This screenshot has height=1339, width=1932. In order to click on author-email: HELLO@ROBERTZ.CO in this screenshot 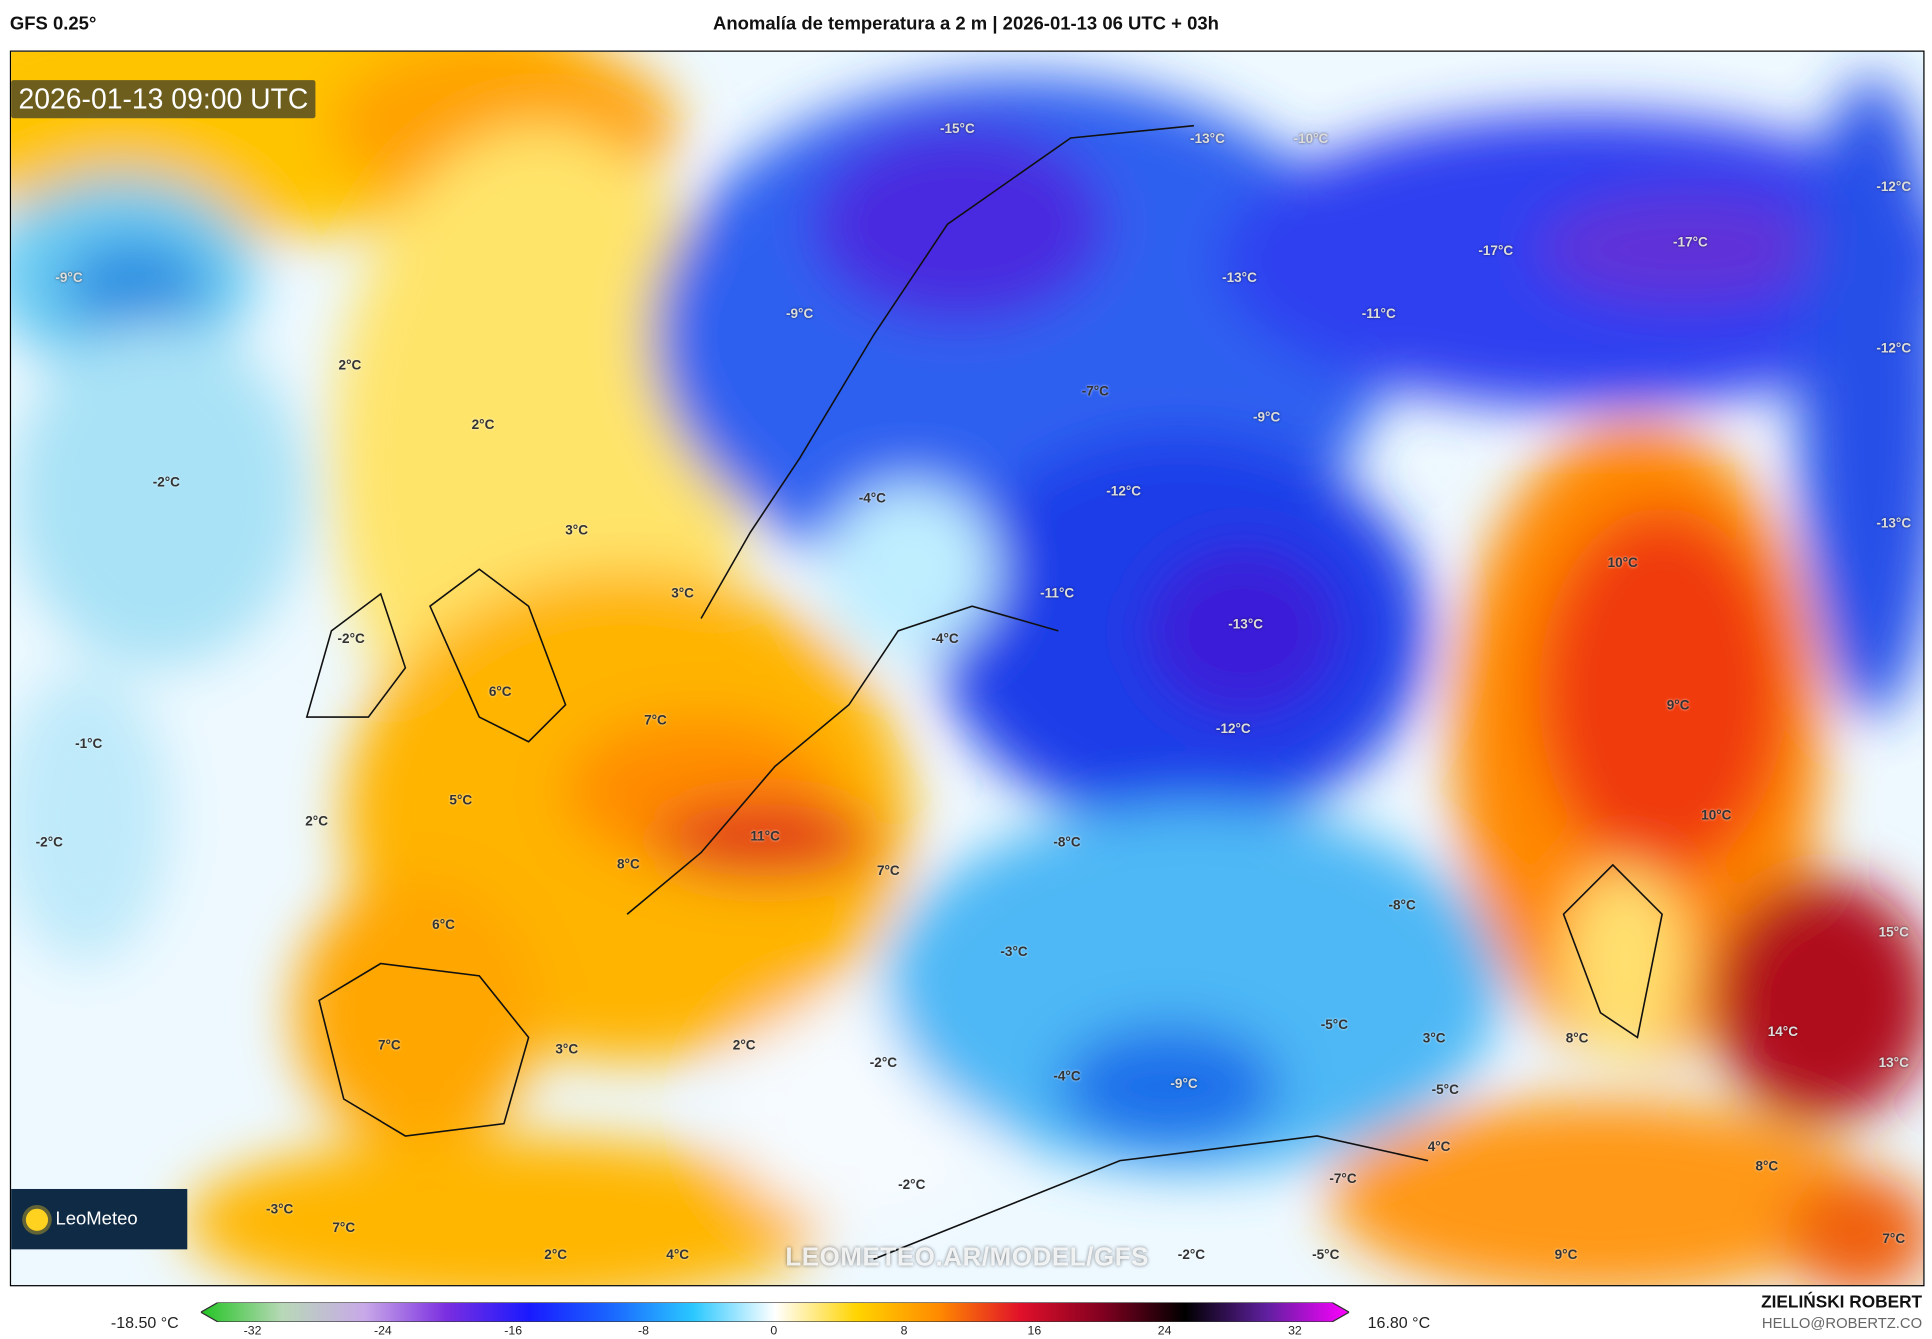, I will do `click(1842, 1323)`.